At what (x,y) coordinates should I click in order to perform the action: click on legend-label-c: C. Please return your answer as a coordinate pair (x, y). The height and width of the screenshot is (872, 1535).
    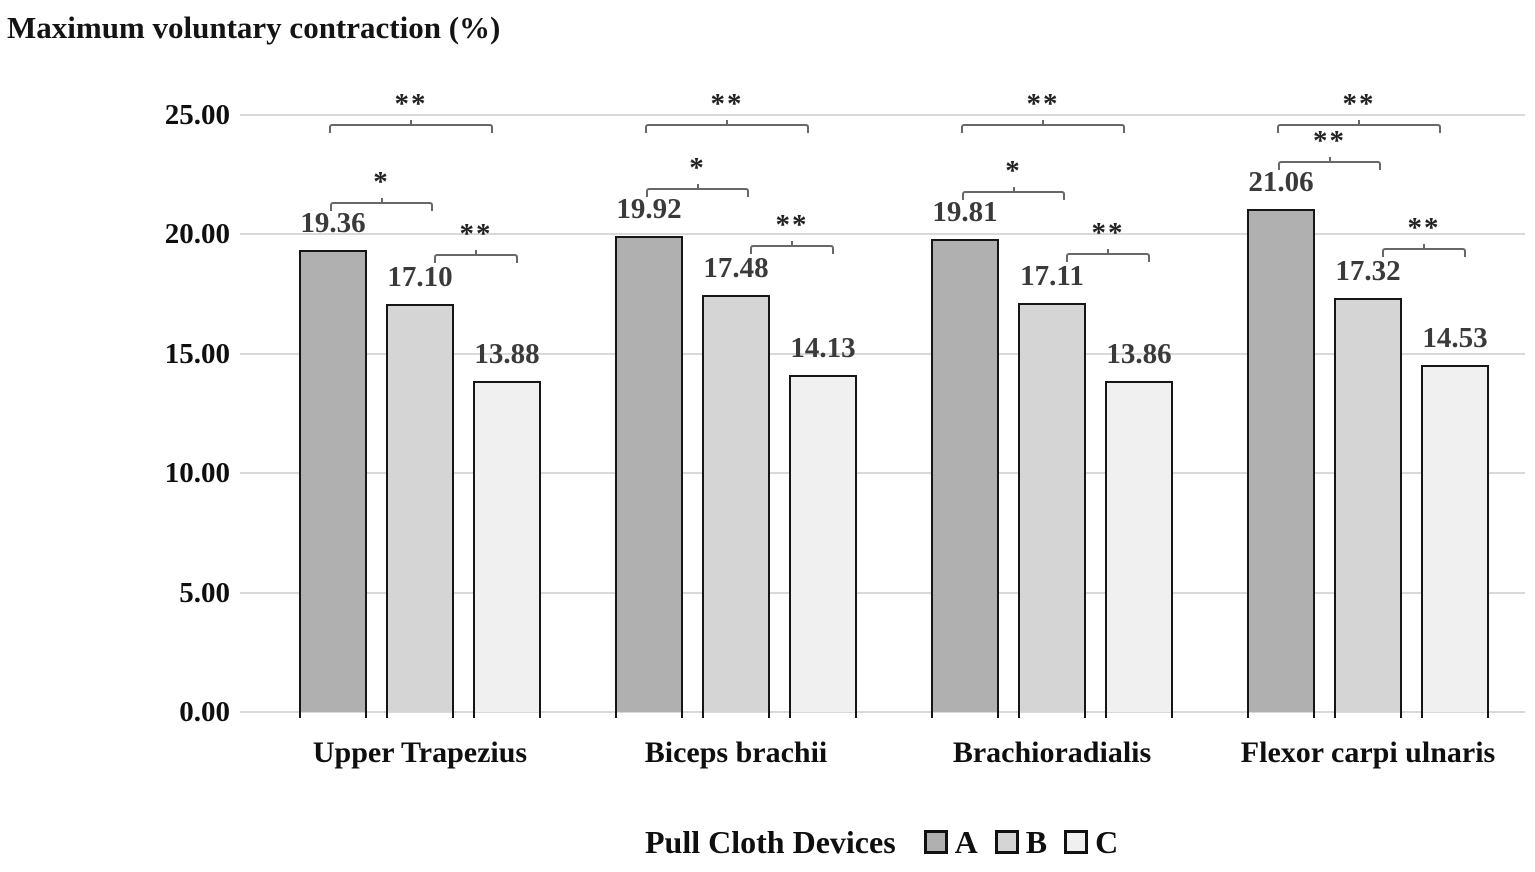
    Looking at the image, I should click on (1107, 841).